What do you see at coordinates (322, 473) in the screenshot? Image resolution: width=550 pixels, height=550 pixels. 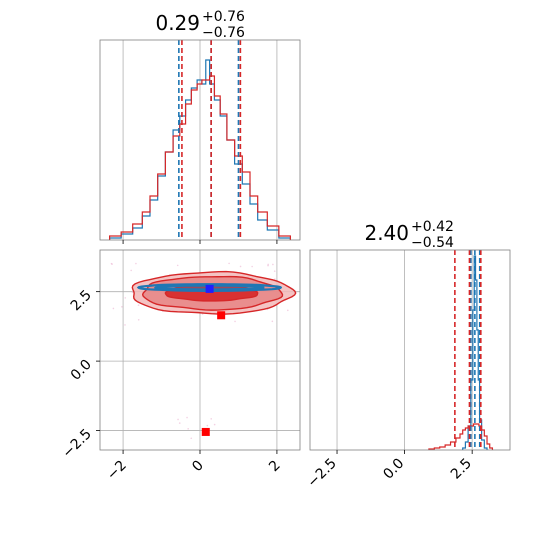 I see `x-tick-label: −2.5` at bounding box center [322, 473].